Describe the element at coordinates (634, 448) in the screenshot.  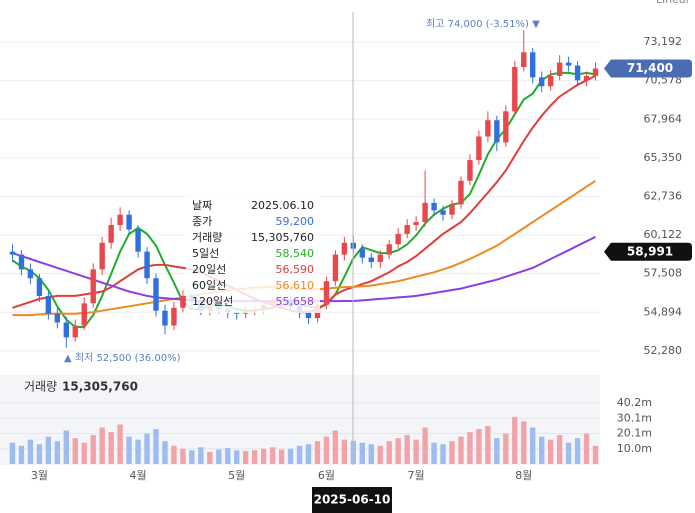
I see `volume-tick-label: 10.0m` at that location.